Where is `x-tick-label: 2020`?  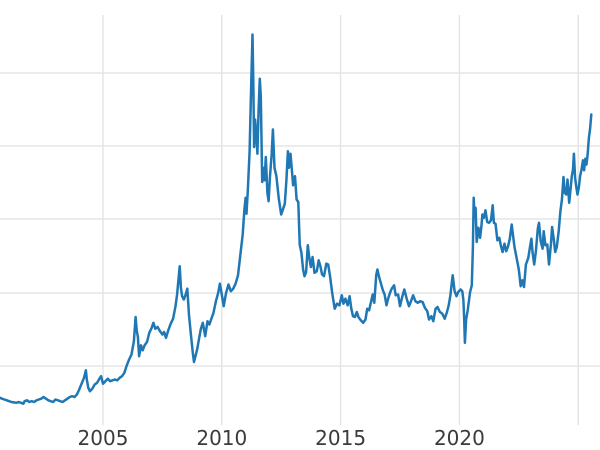 x-tick-label: 2020 is located at coordinates (459, 438).